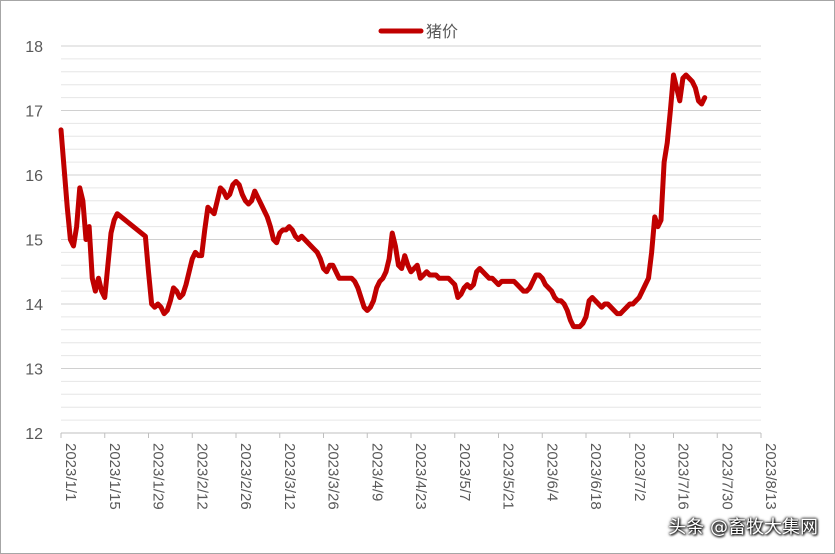  Describe the element at coordinates (508, 476) in the screenshot. I see `x-tick-label: 2023/5/21` at that location.